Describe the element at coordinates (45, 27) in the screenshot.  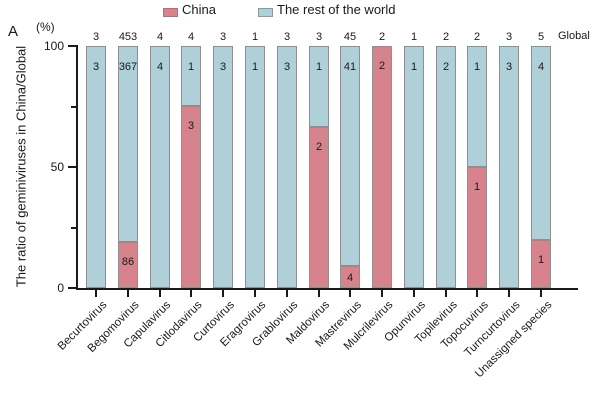
I see `y-axis-unit: (%)` at that location.